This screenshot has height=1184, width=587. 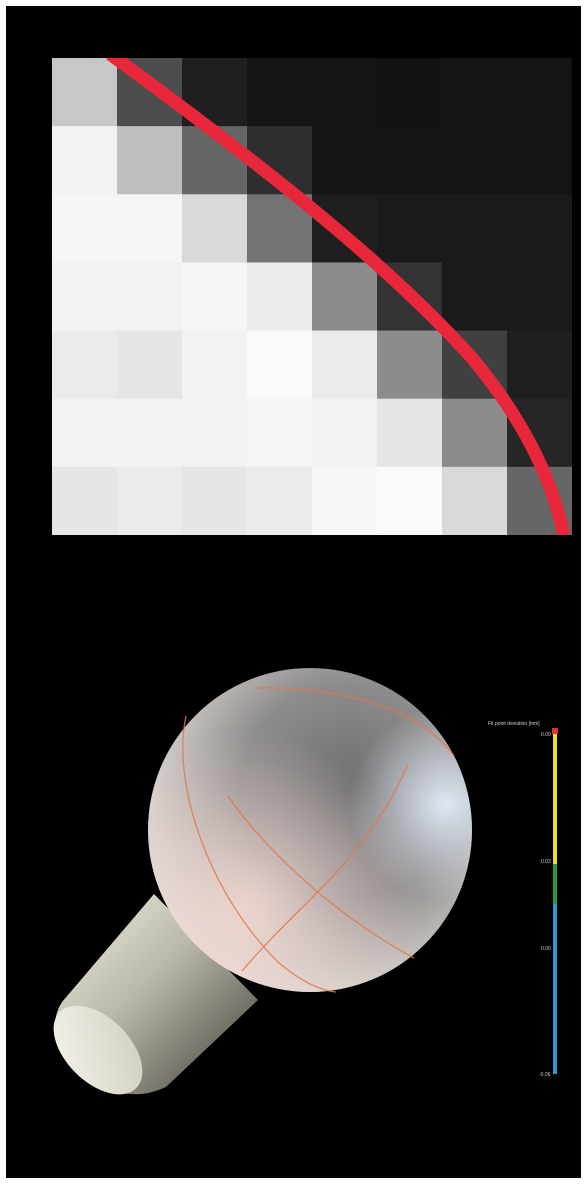 I want to click on cylinder, so click(x=155, y=994).